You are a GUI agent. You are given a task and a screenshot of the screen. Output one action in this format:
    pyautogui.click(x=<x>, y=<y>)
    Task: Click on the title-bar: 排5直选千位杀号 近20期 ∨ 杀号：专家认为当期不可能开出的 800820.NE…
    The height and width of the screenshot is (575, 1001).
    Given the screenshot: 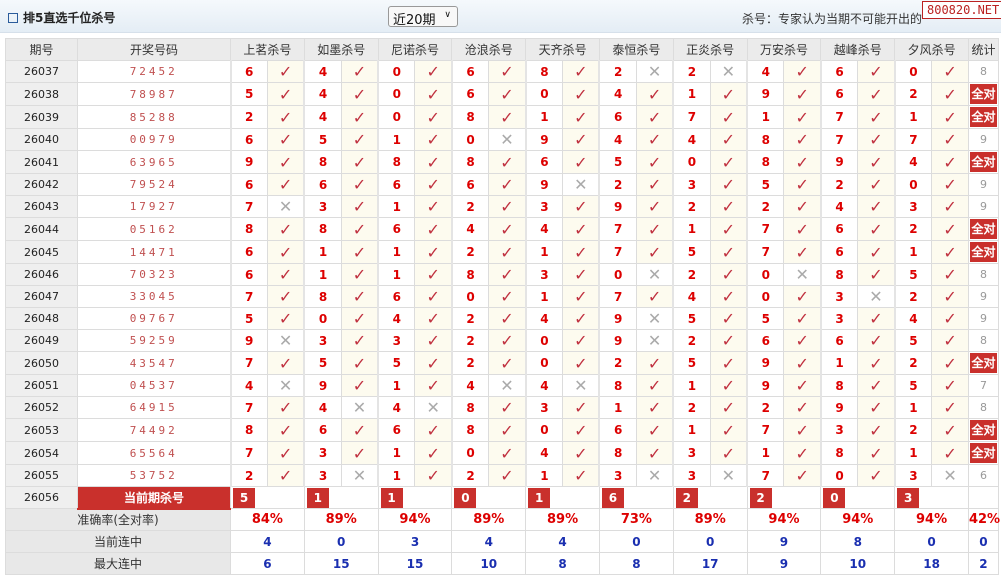 What is the action you would take?
    pyautogui.click(x=500, y=16)
    